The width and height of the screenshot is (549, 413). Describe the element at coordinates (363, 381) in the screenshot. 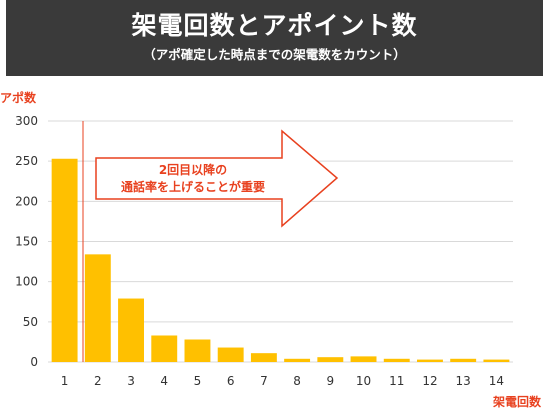

I see `x-tick-label: 10` at that location.